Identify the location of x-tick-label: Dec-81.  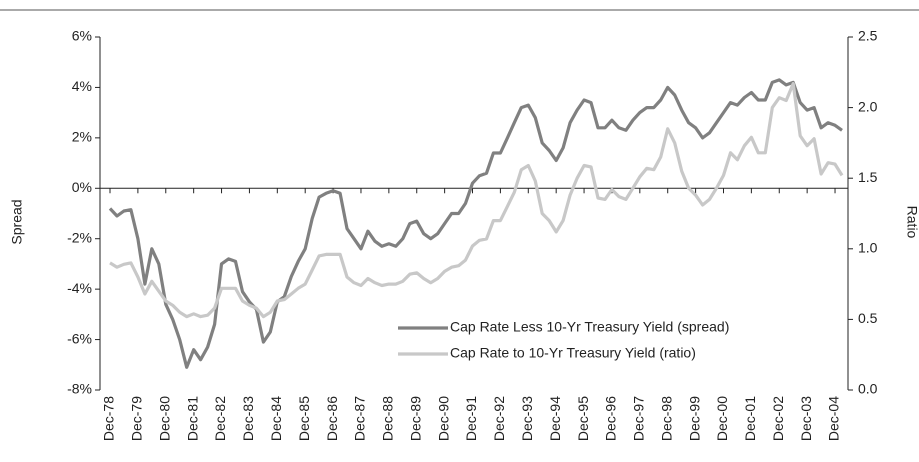
(192, 418).